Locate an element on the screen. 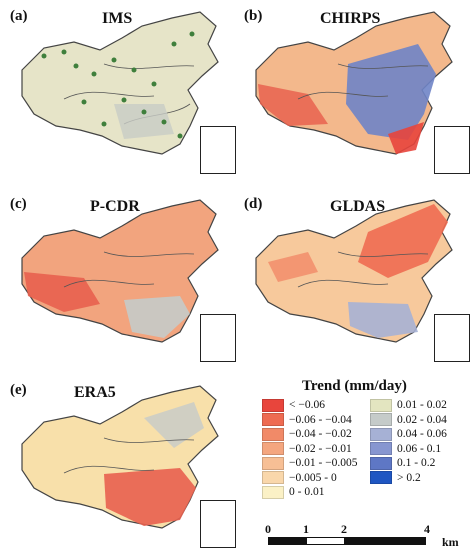 The image size is (474, 555). legend-label: 0.01 - 0.02 is located at coordinates (422, 405).